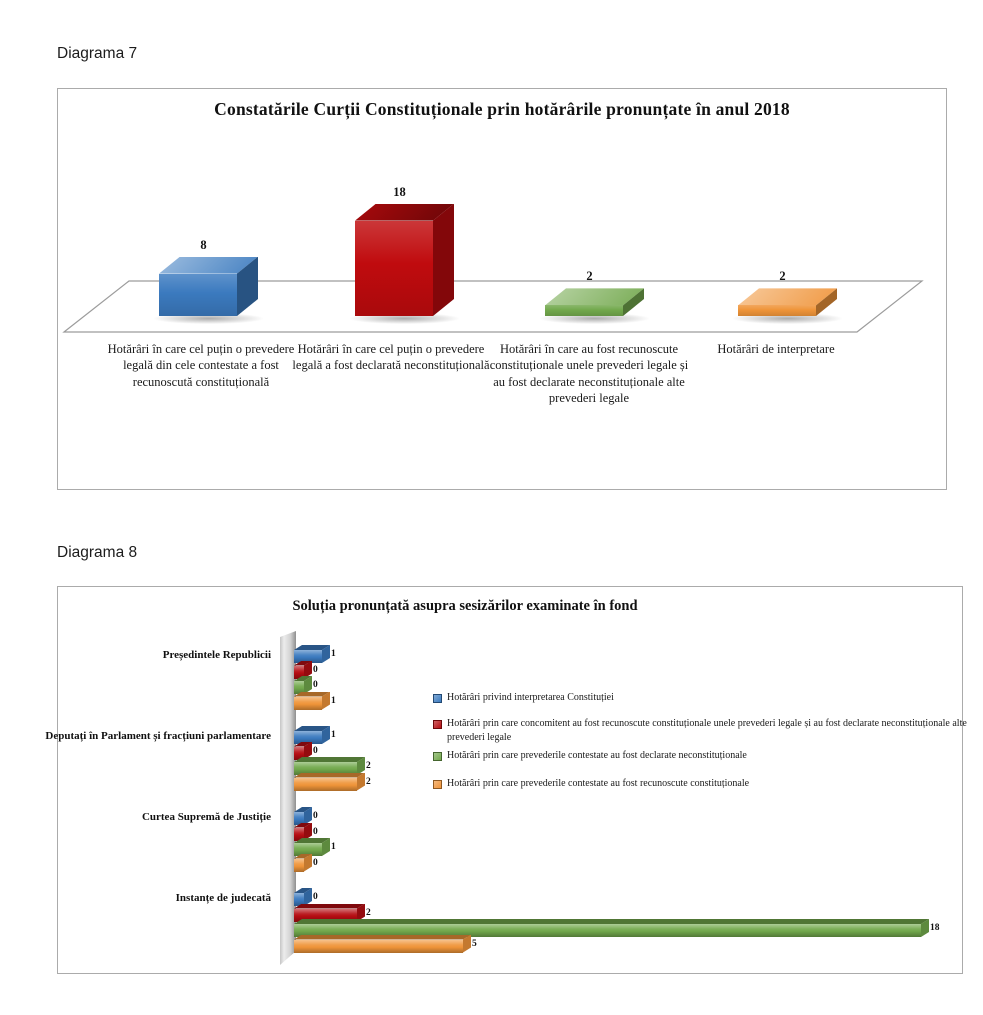 Image resolution: width=983 pixels, height=1015 pixels. Describe the element at coordinates (203, 244) in the screenshot. I see `bar-value-label: 8` at that location.